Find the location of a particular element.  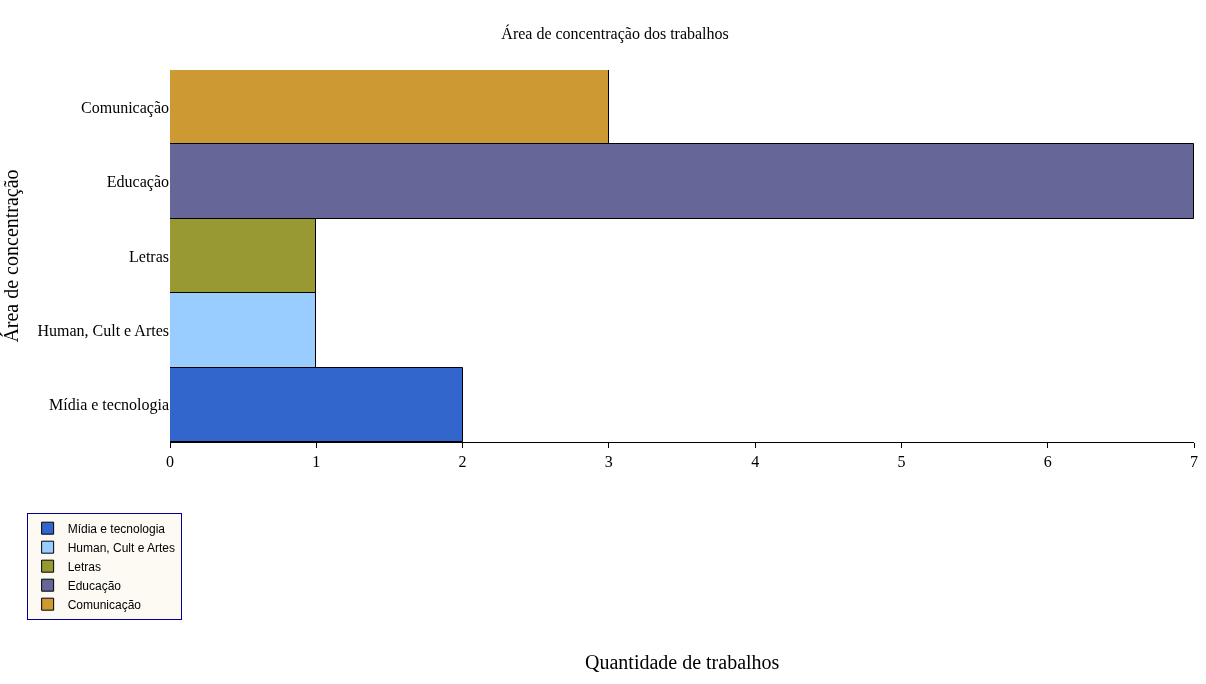

y-tick-label: Letras is located at coordinates (149, 256).